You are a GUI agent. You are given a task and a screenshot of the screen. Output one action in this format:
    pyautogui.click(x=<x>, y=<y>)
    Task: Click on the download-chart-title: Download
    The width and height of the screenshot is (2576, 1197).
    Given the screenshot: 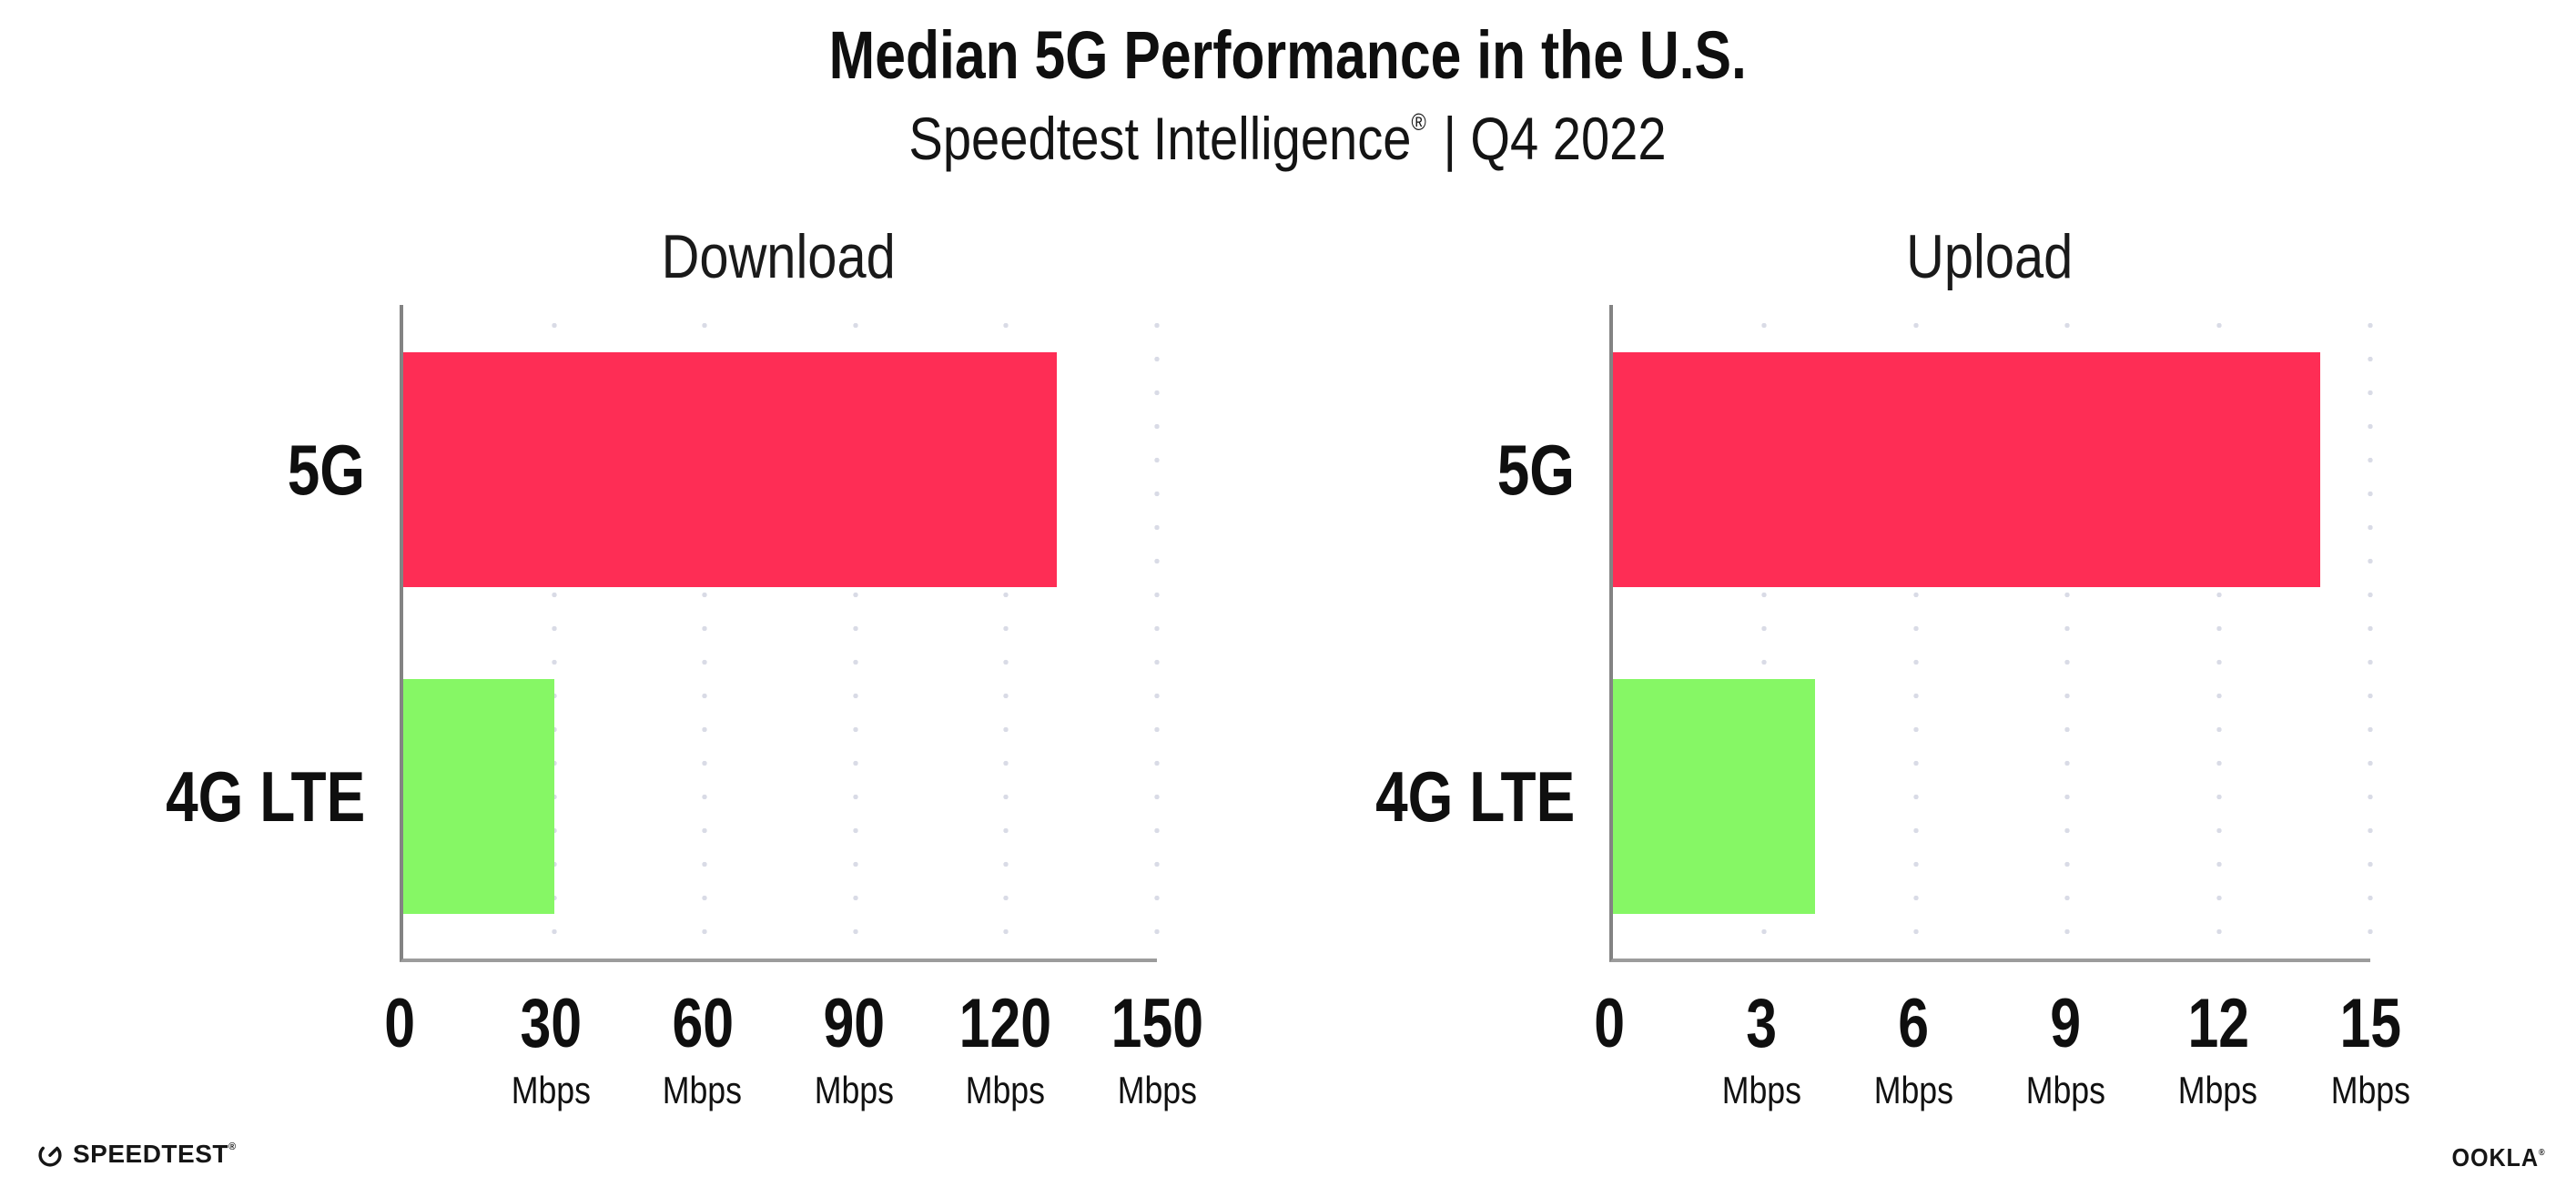 What is the action you would take?
    pyautogui.click(x=778, y=262)
    